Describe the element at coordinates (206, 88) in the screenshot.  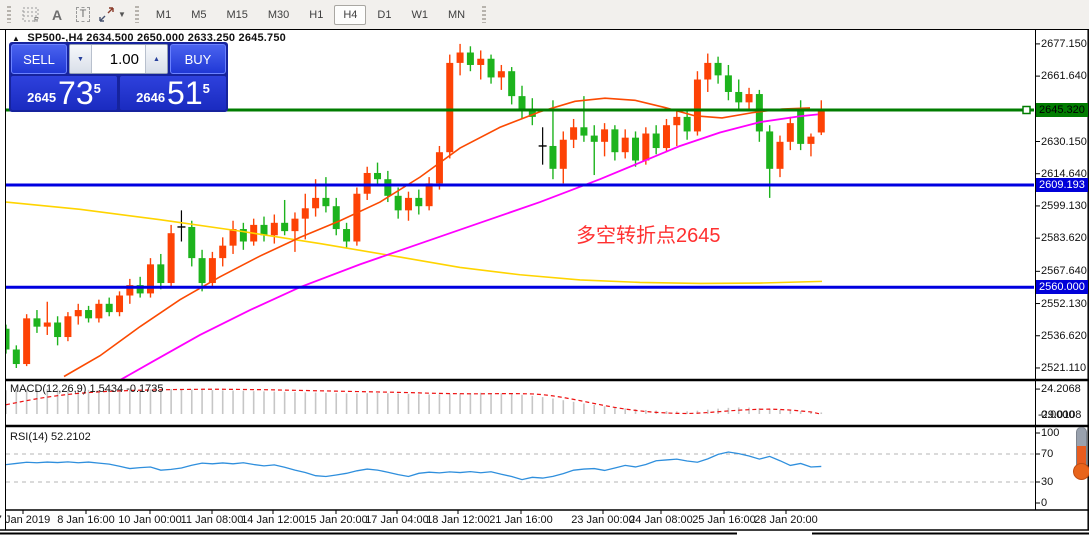
I see `buy-price-sup: 5` at that location.